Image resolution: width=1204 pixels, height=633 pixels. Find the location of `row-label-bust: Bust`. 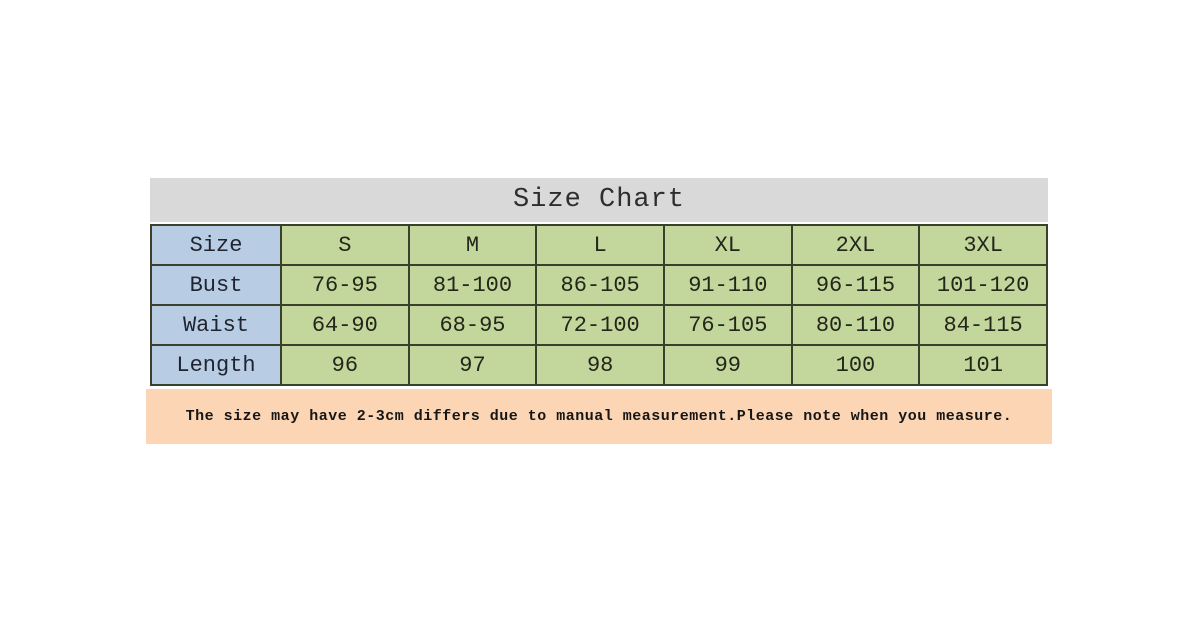

row-label-bust: Bust is located at coordinates (216, 285).